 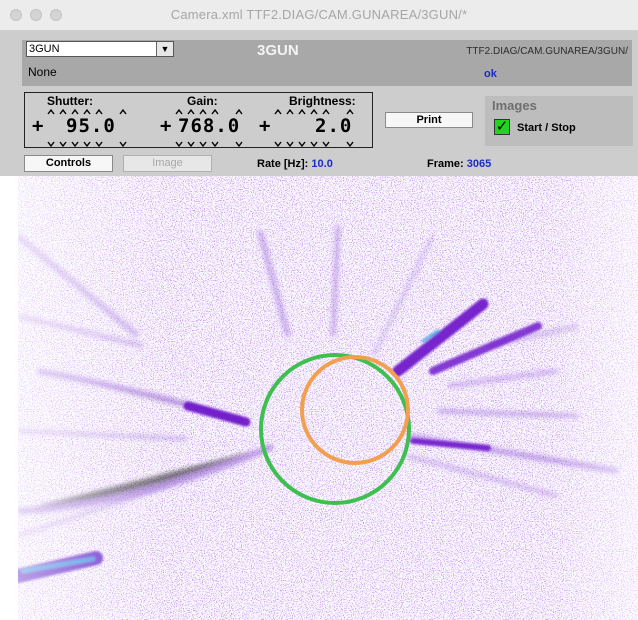 What do you see at coordinates (265, 126) in the screenshot?
I see `brightness-increment-icon: +` at bounding box center [265, 126].